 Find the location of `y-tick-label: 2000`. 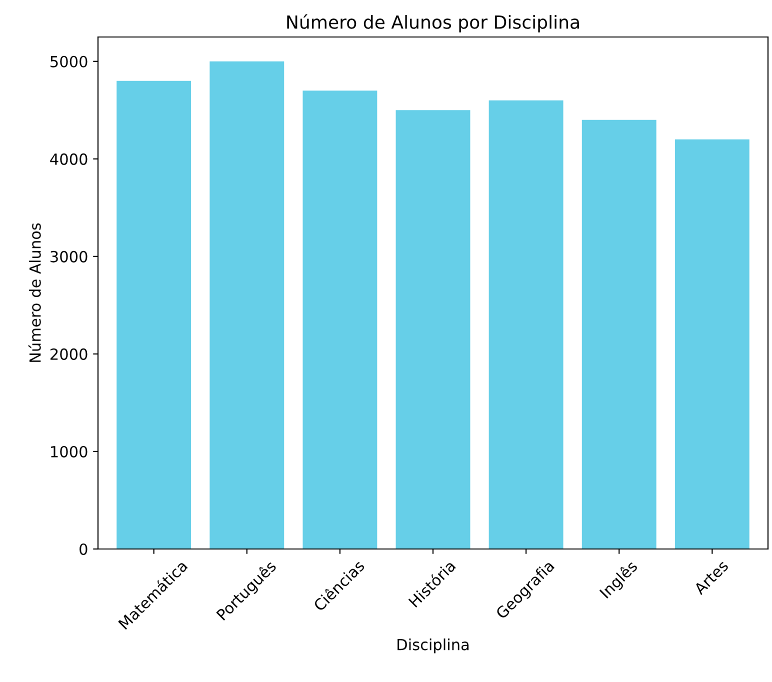

y-tick-label: 2000 is located at coordinates (69, 354).